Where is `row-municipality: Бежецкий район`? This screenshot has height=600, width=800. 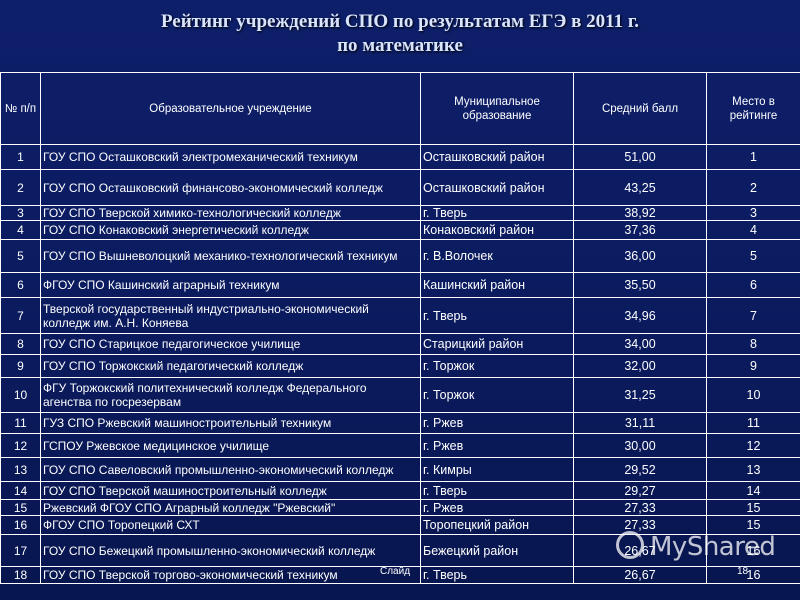 row-municipality: Бежецкий район is located at coordinates (497, 550).